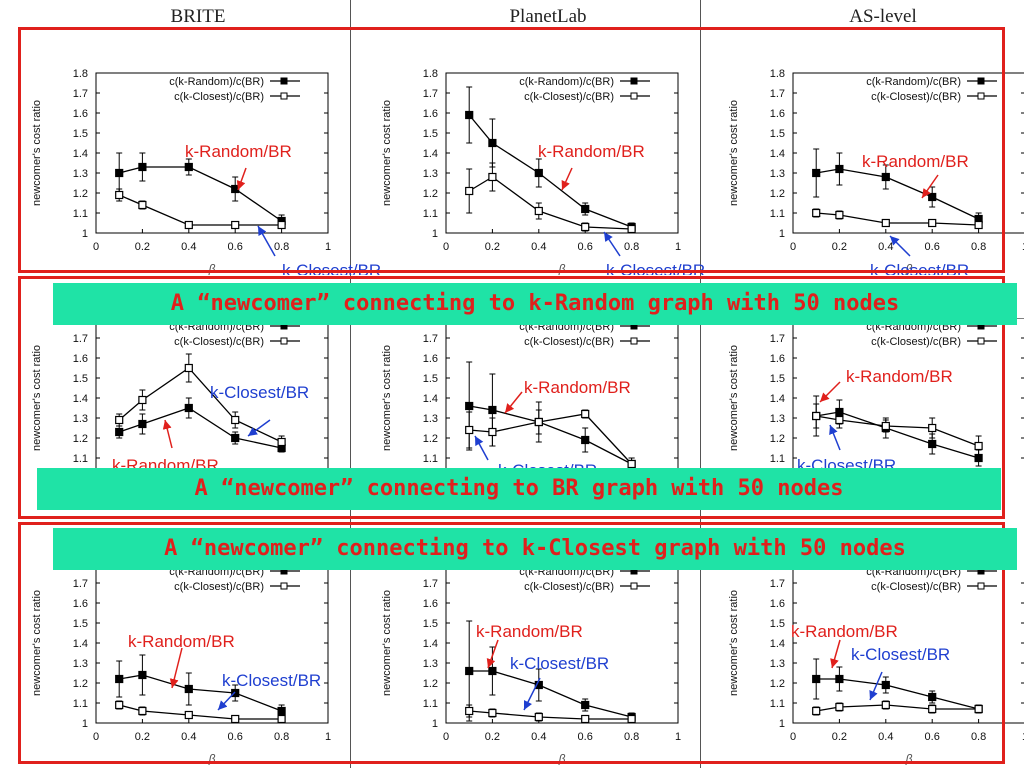 The image size is (1024, 768). Describe the element at coordinates (777, 74) in the screenshot. I see `y-tick-label: 1.8` at that location.